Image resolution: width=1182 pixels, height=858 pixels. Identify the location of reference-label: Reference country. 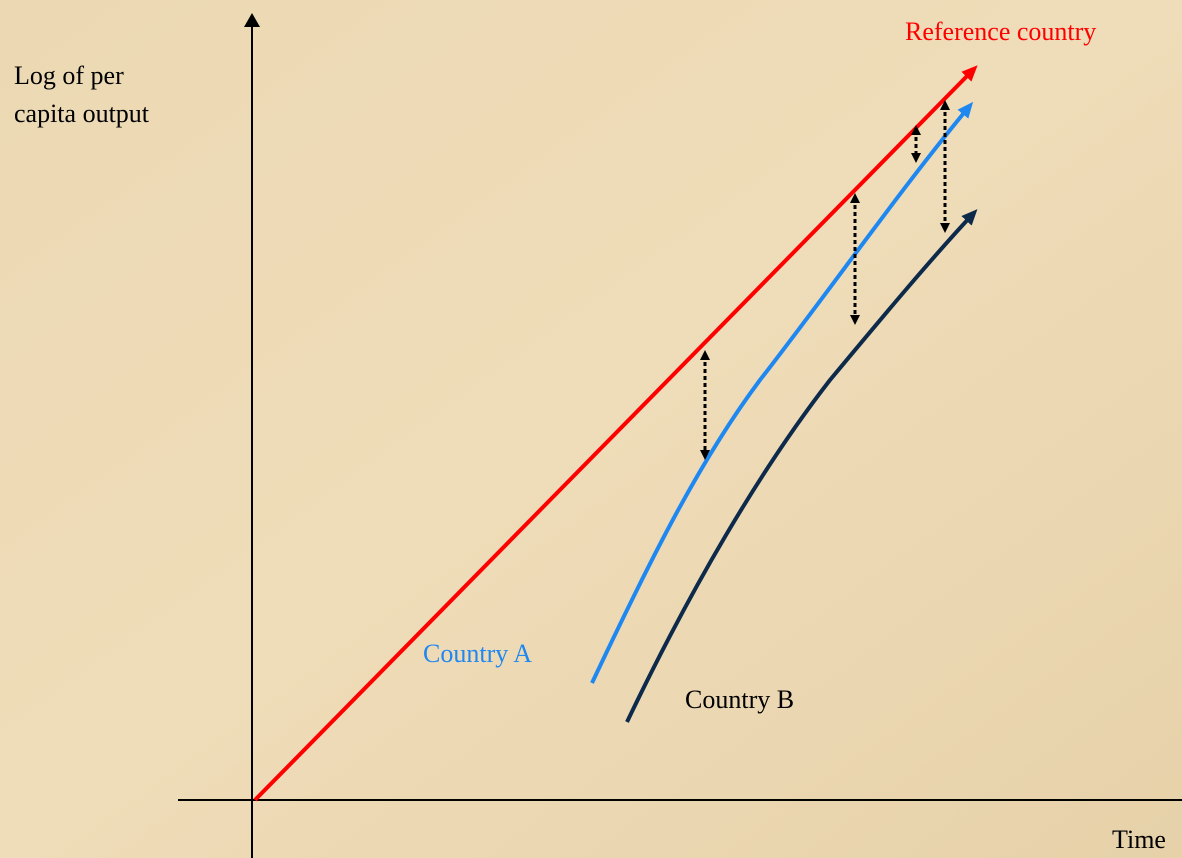
(1000, 31).